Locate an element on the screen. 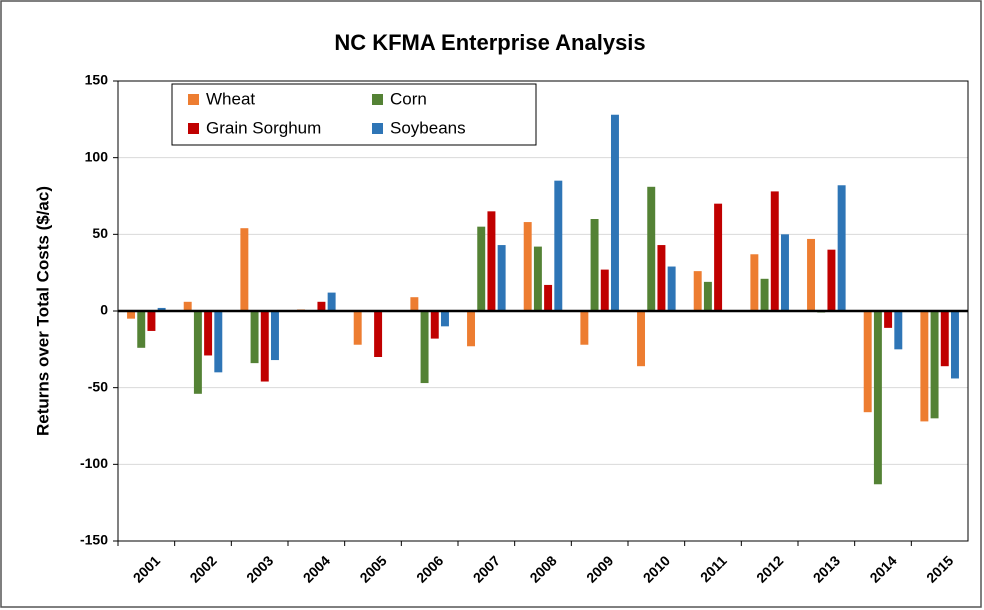  y-tick-label: -100 is located at coordinates (94, 463).